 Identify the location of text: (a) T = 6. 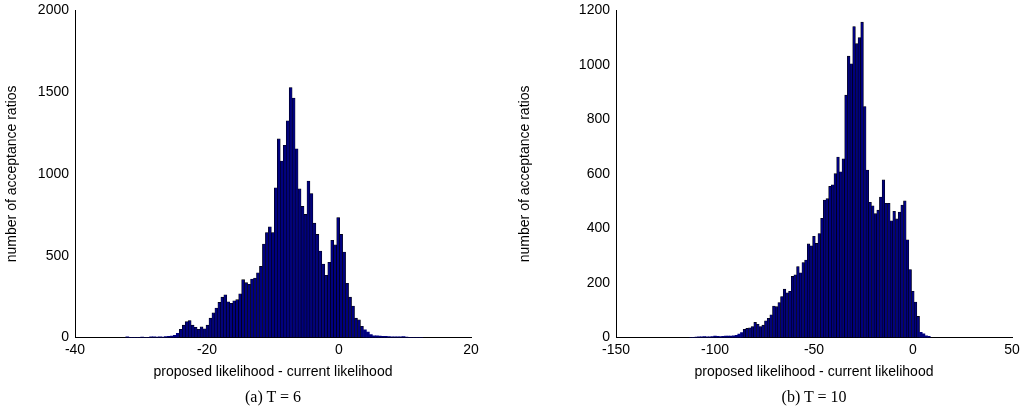
(273, 397).